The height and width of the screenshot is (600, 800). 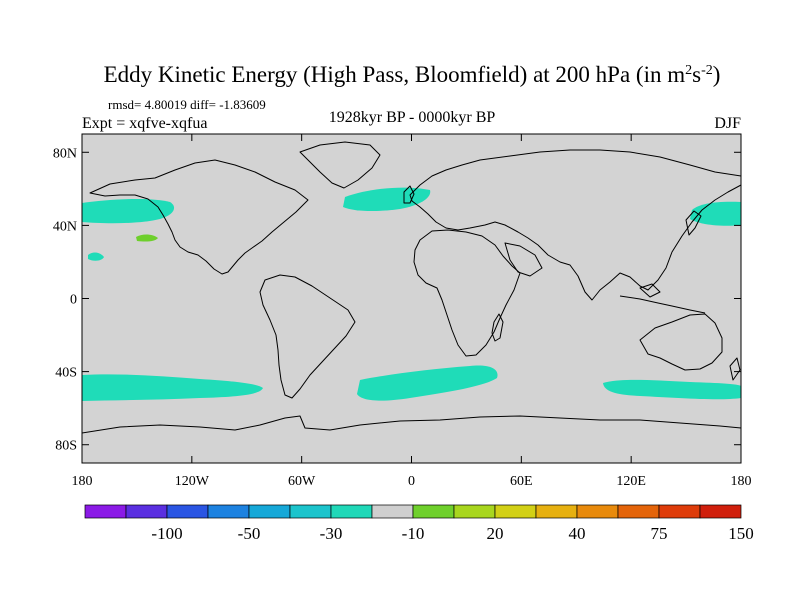 I want to click on lon-tick-label: 120W, so click(x=192, y=481).